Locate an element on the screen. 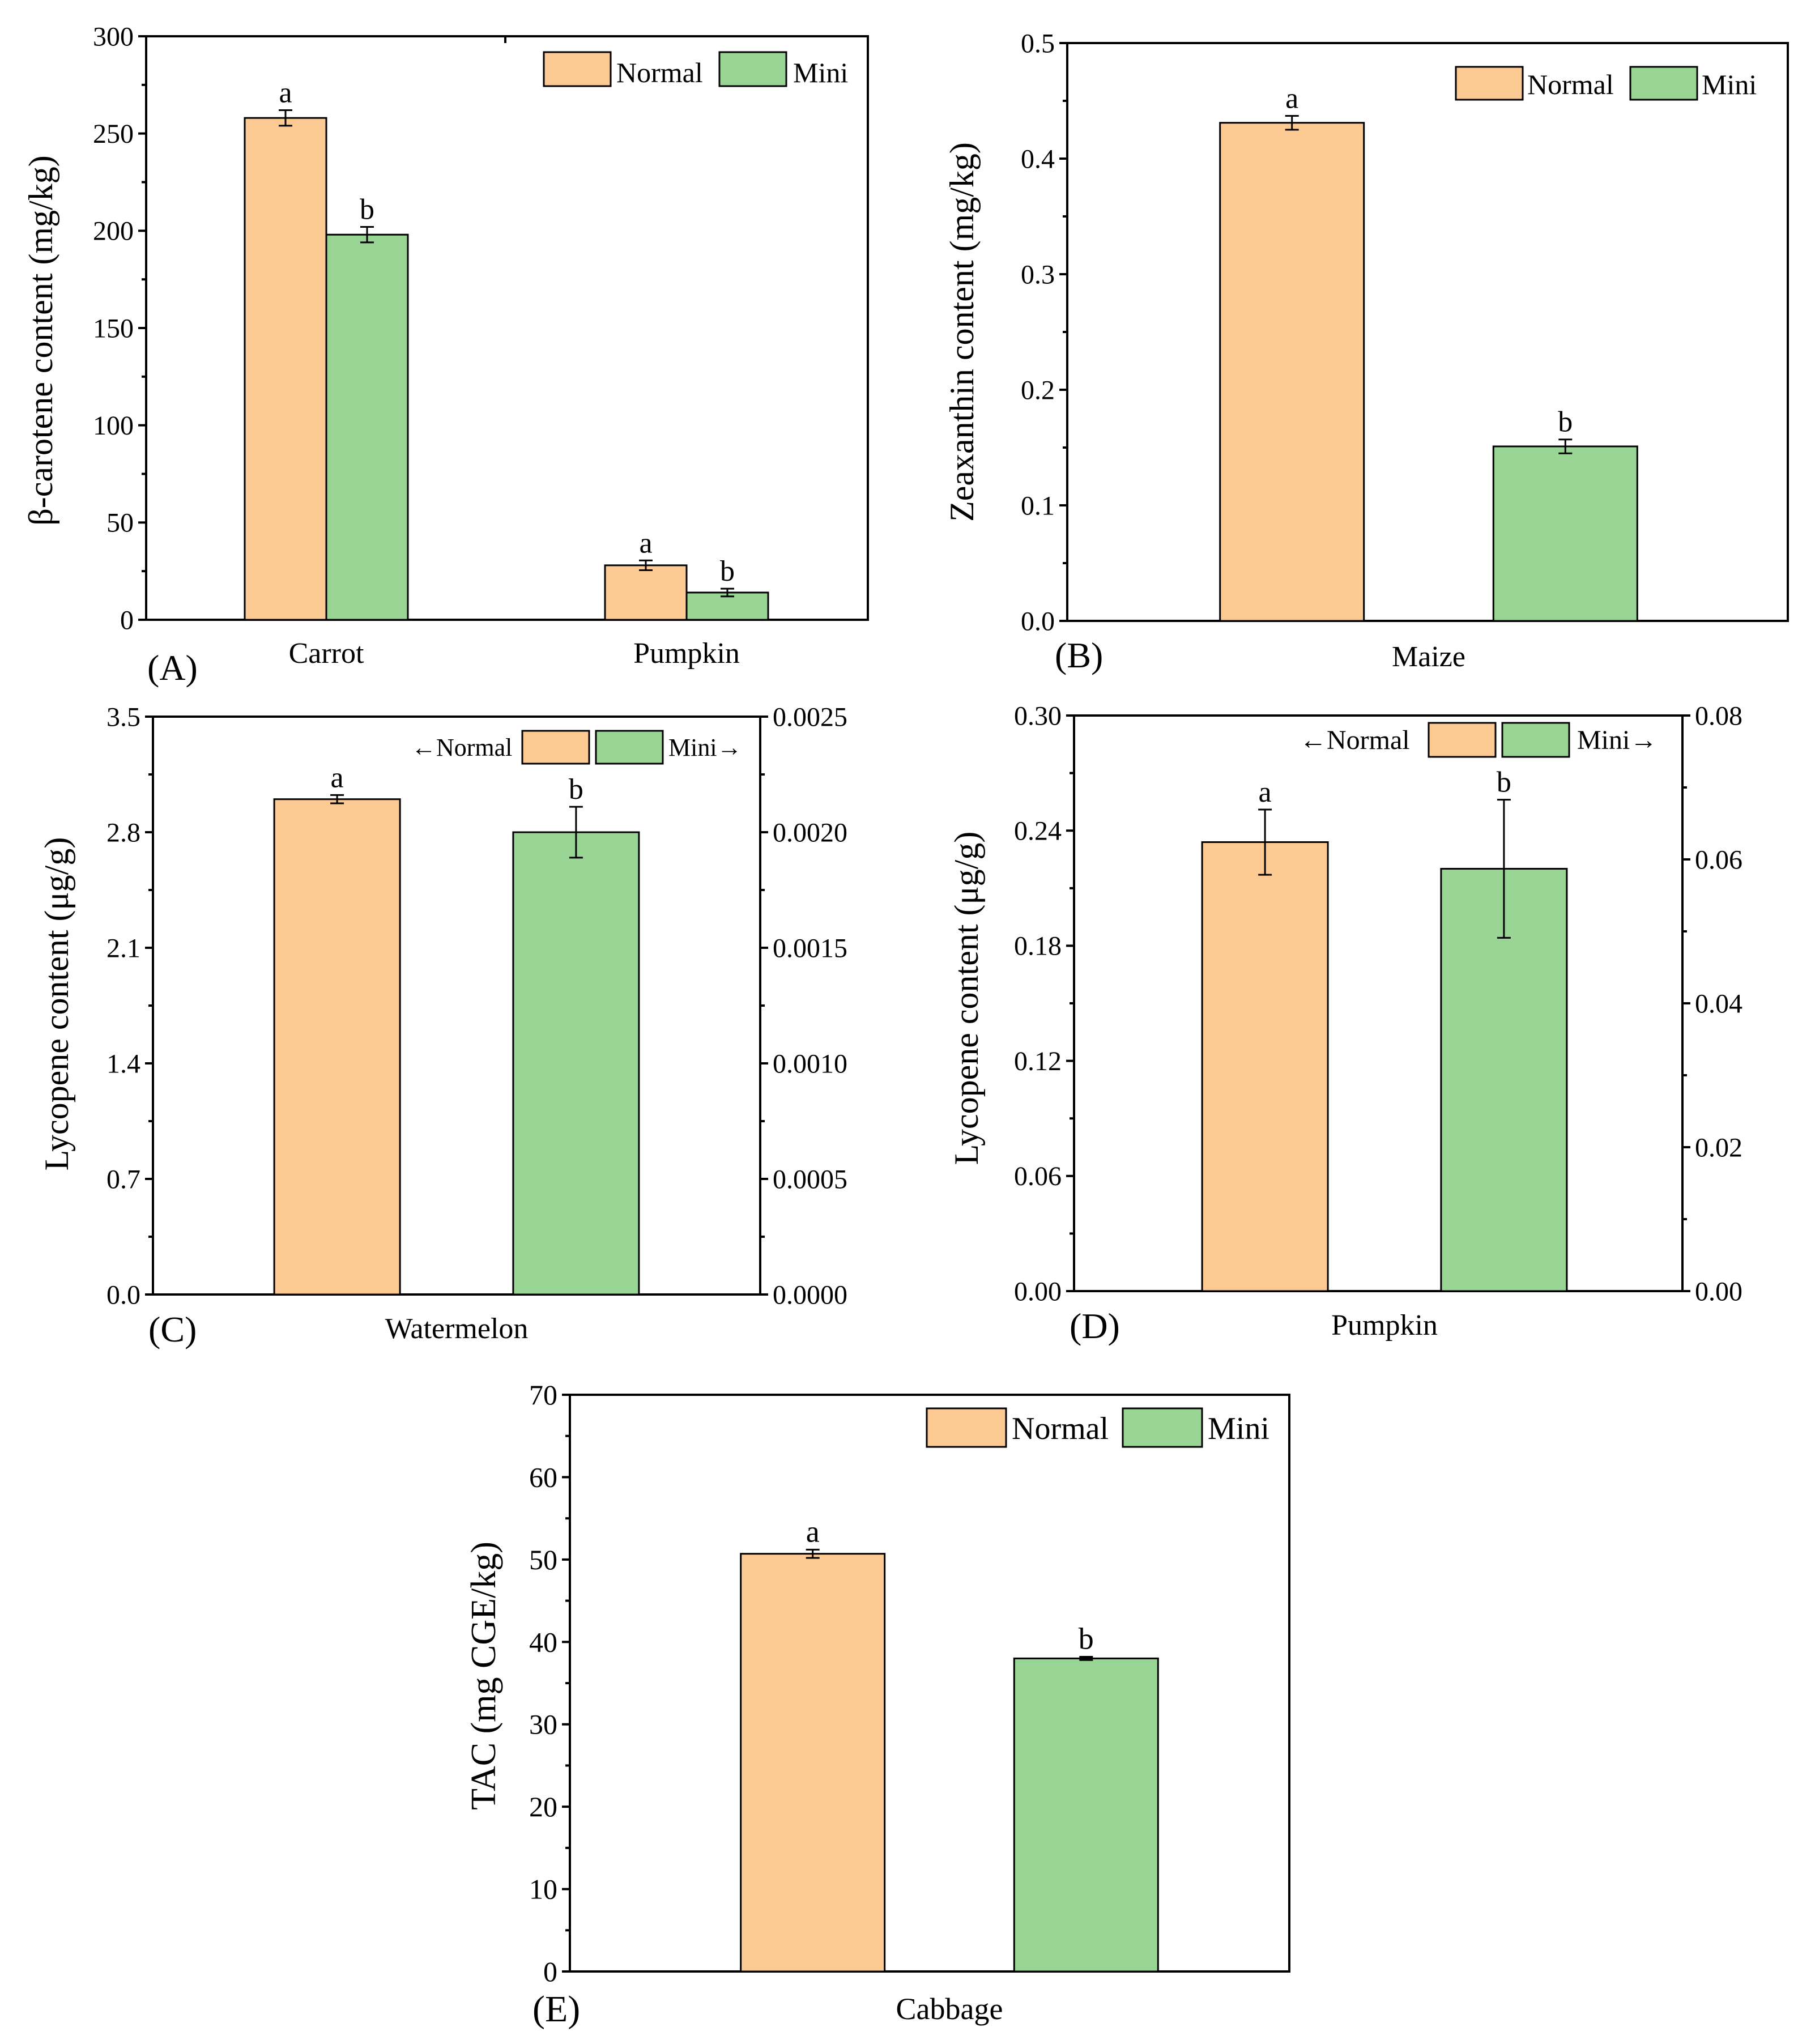 Image resolution: width=1815 pixels, height=2044 pixels. panel-b-significance-letter: a is located at coordinates (1291, 99).